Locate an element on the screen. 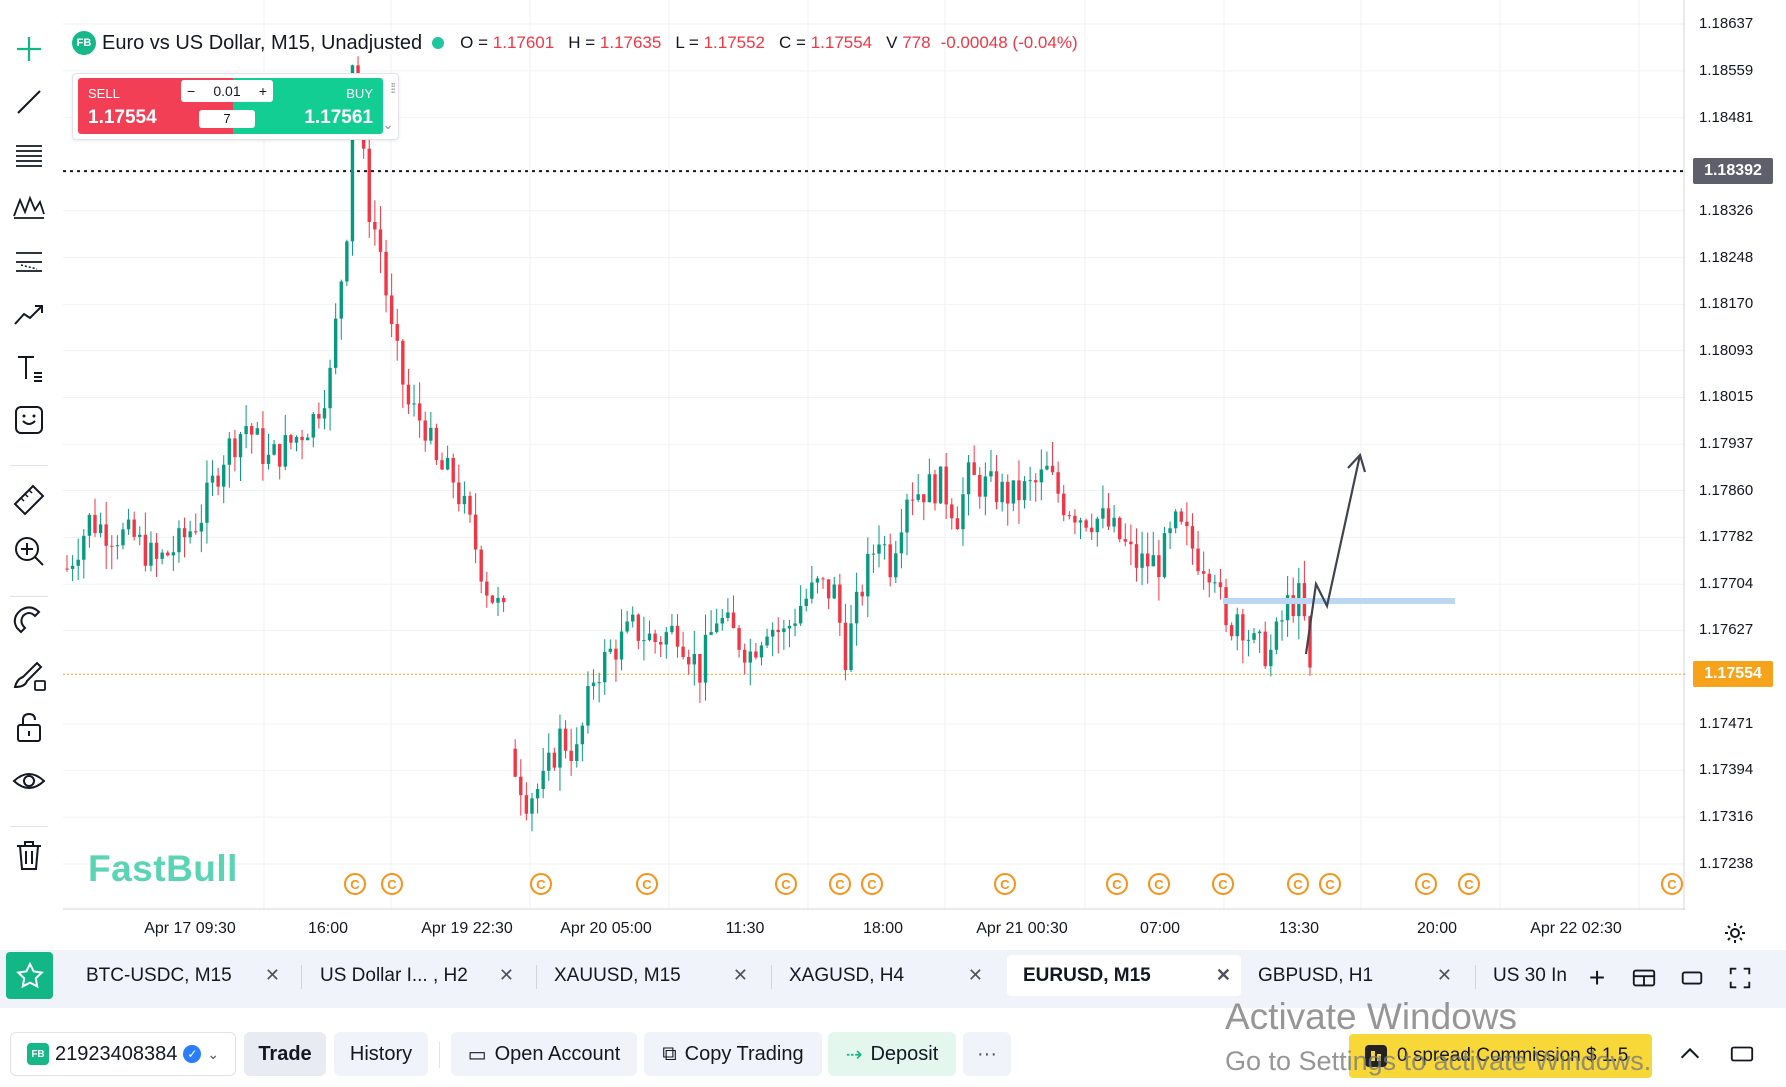  spread-value: 7 is located at coordinates (227, 119).